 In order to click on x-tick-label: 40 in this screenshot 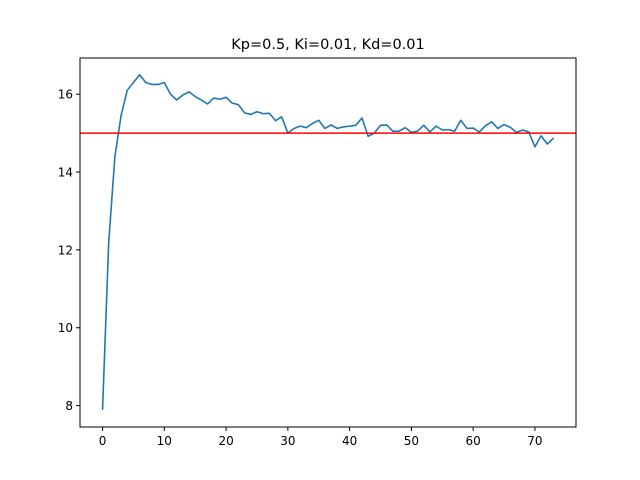, I will do `click(349, 441)`.